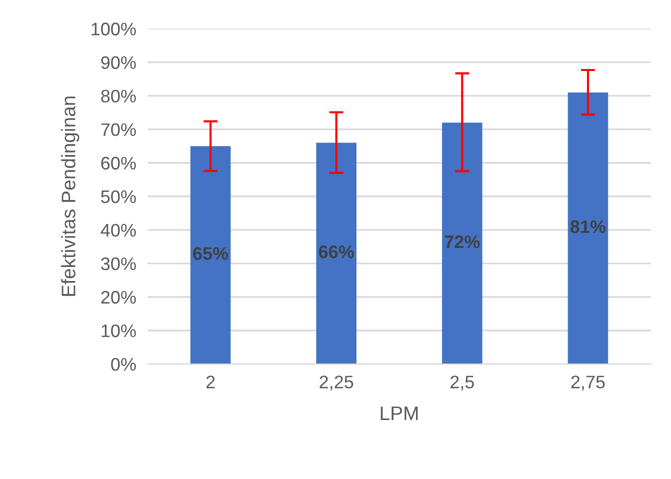 The image size is (671, 479). I want to click on y-tick-label: 100%, so click(114, 29).